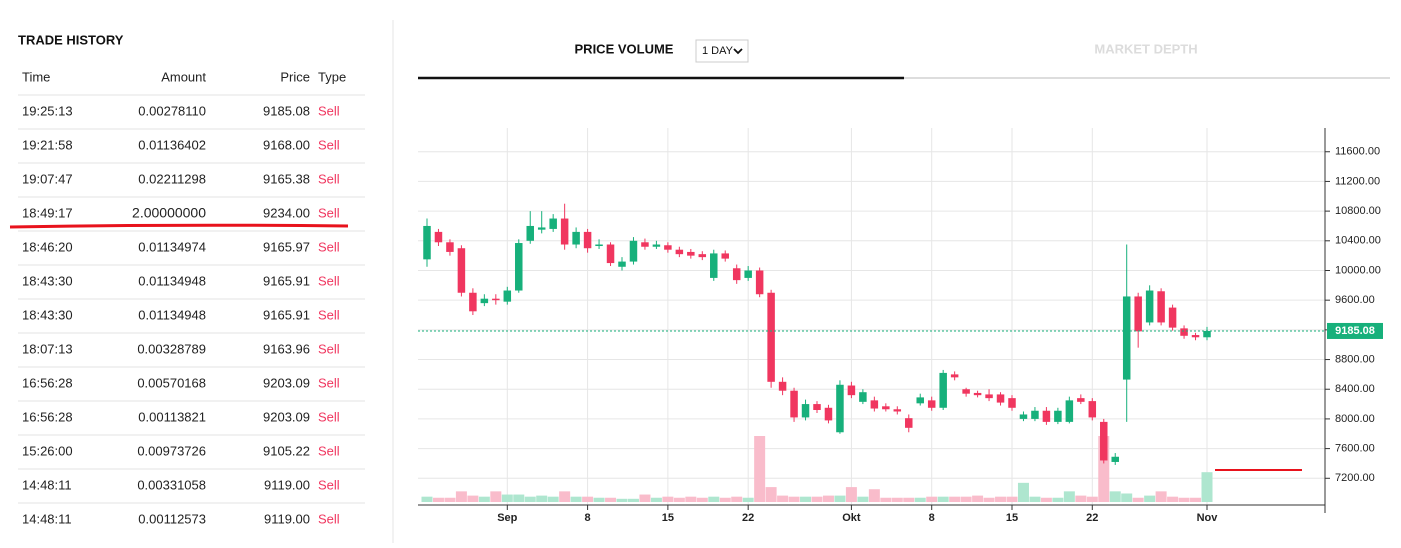 This screenshot has height=548, width=1401. Describe the element at coordinates (47, 314) in the screenshot. I see `cell-time: 18:43:30` at that location.